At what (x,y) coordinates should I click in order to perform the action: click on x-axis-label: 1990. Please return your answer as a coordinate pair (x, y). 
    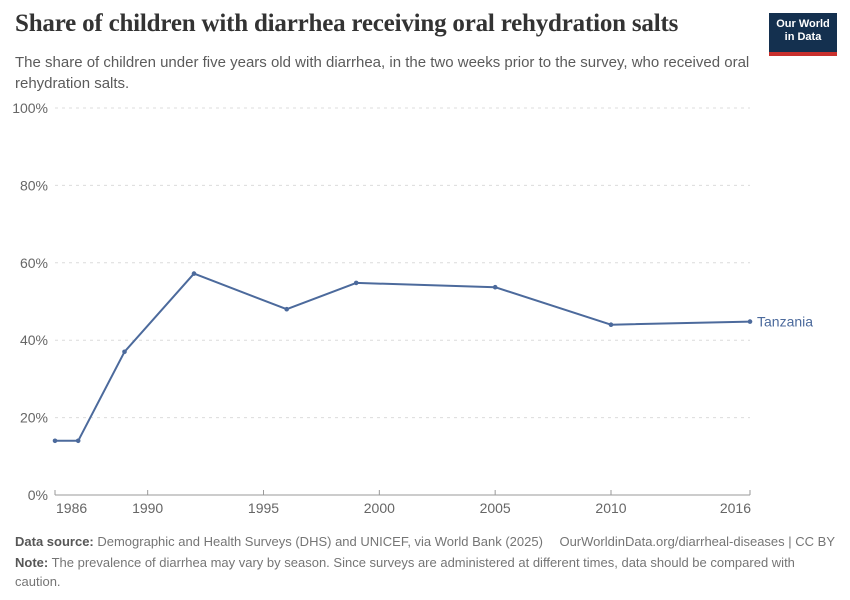
    Looking at the image, I should click on (147, 508).